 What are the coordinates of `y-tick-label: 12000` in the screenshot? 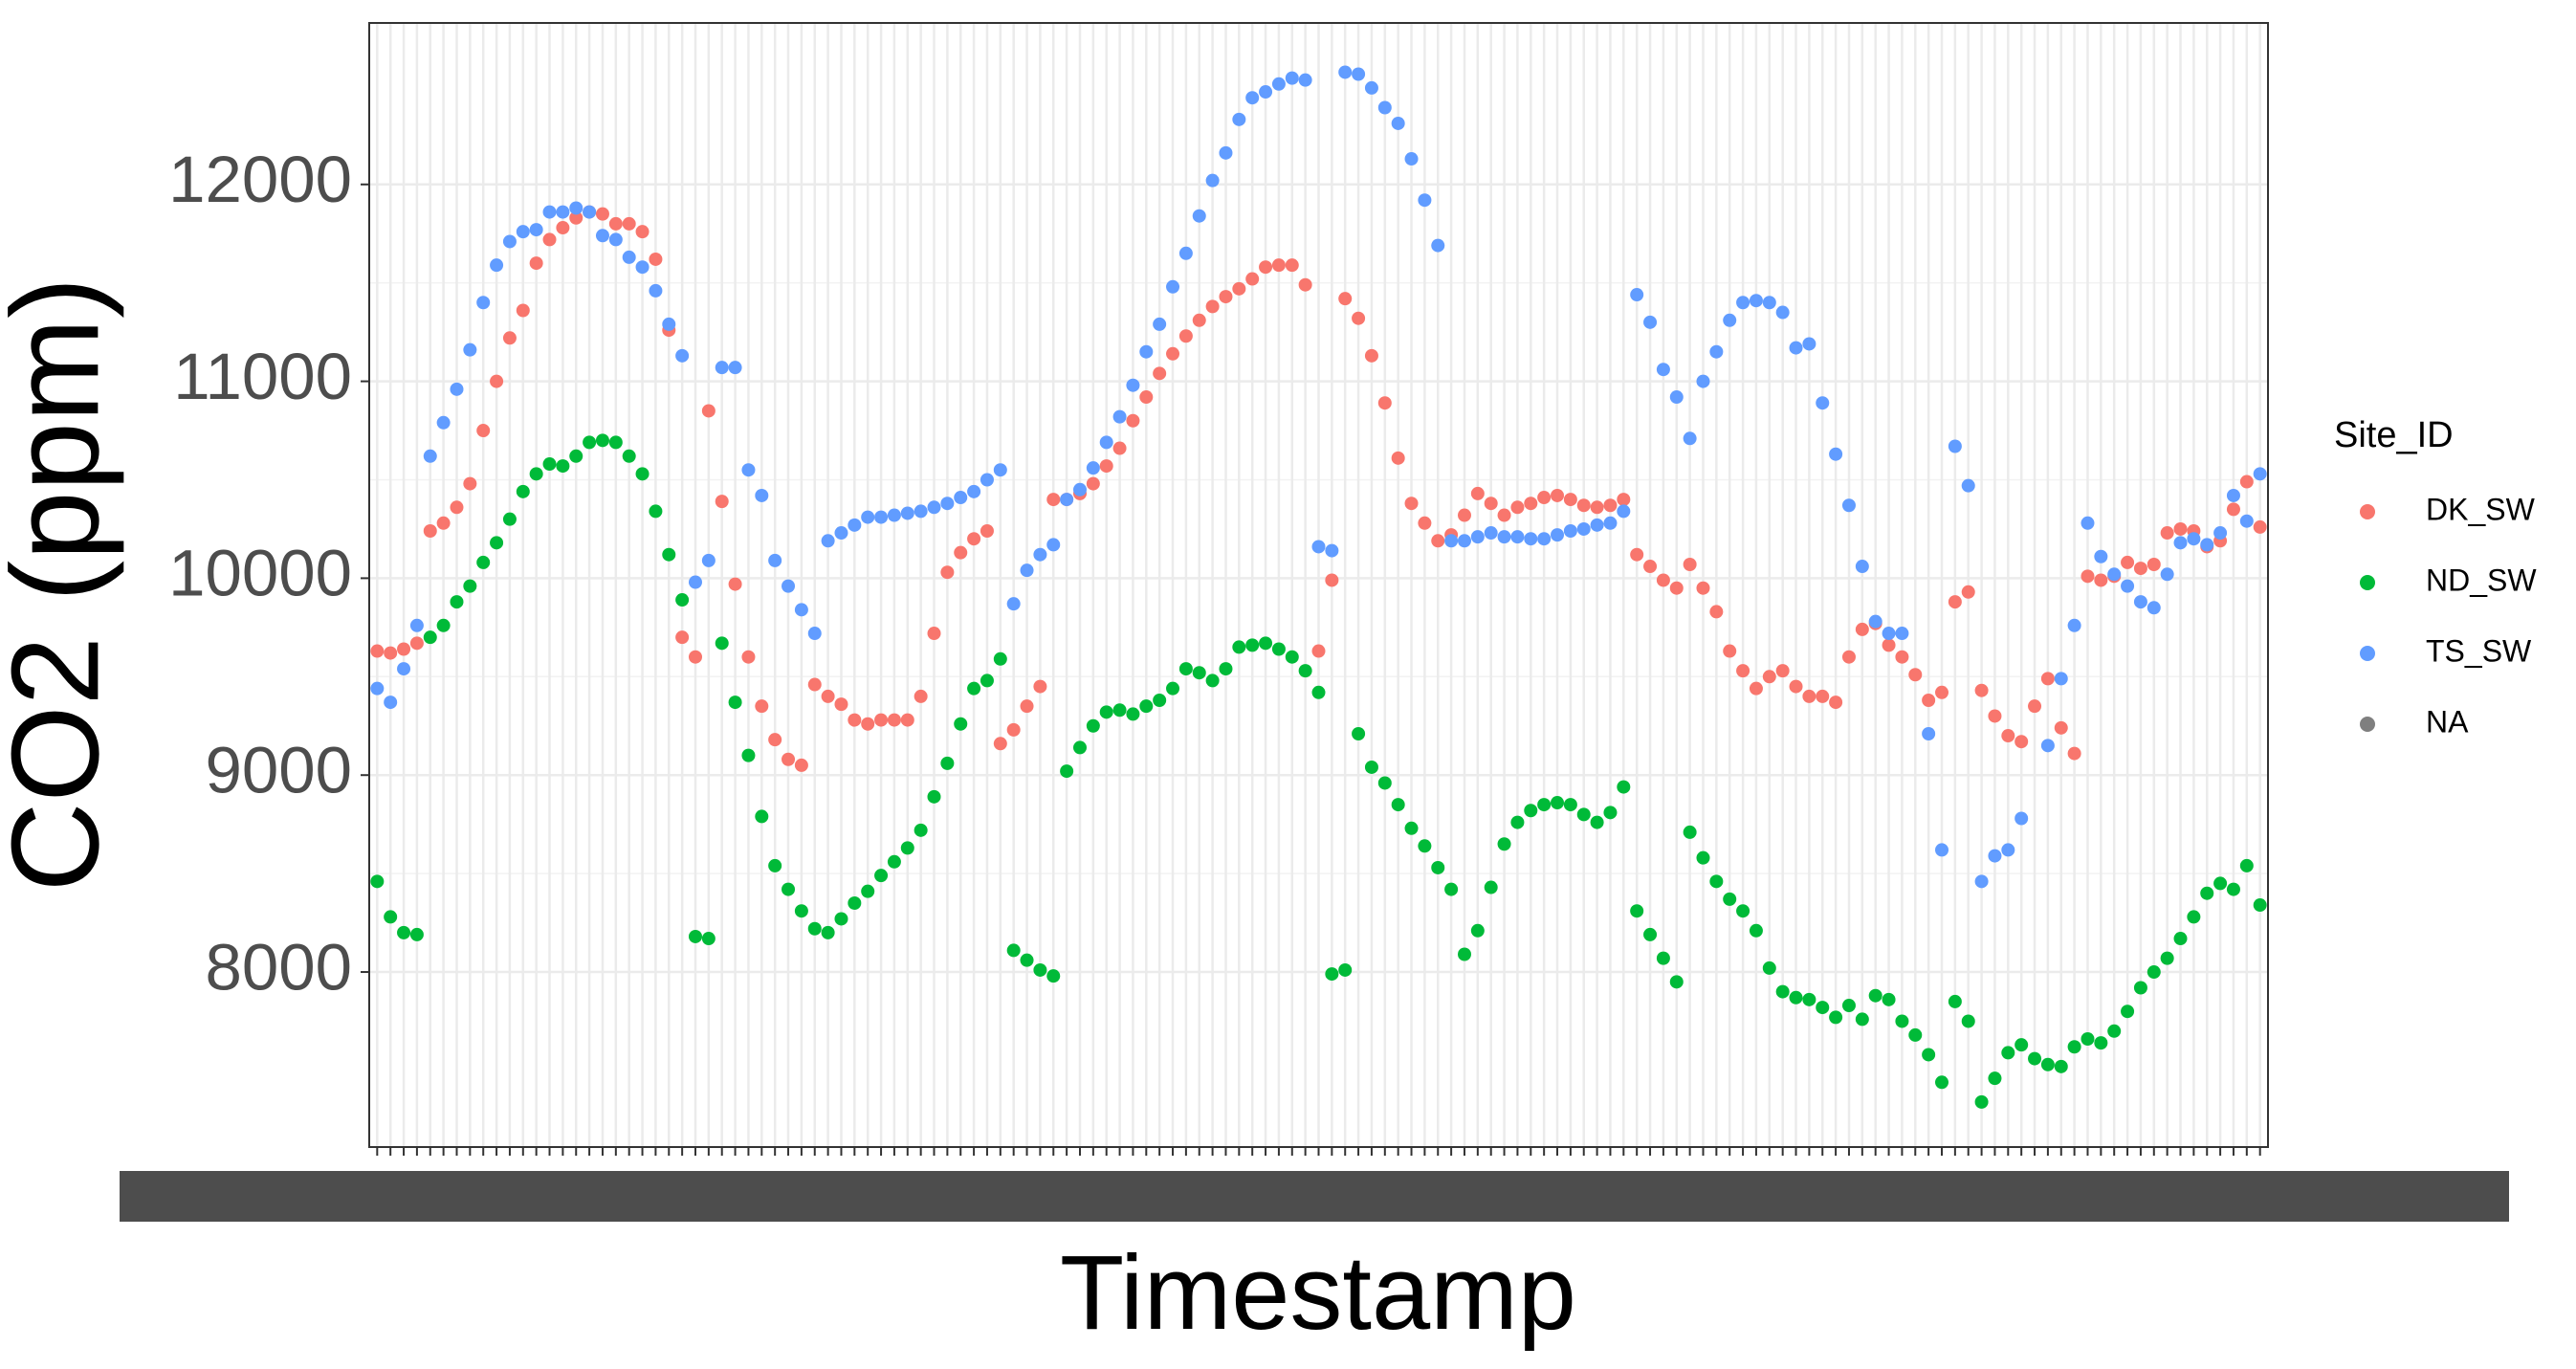 It's located at (260, 179).